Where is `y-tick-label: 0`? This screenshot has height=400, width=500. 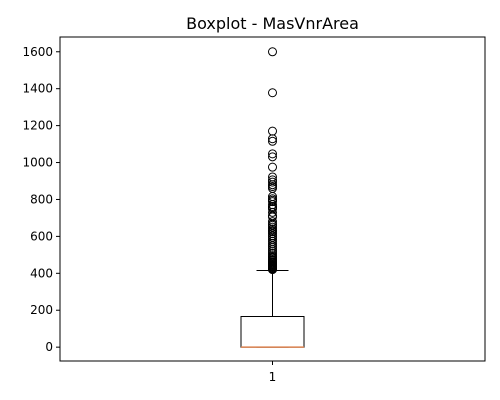
y-tick-label: 0 is located at coordinates (49, 347).